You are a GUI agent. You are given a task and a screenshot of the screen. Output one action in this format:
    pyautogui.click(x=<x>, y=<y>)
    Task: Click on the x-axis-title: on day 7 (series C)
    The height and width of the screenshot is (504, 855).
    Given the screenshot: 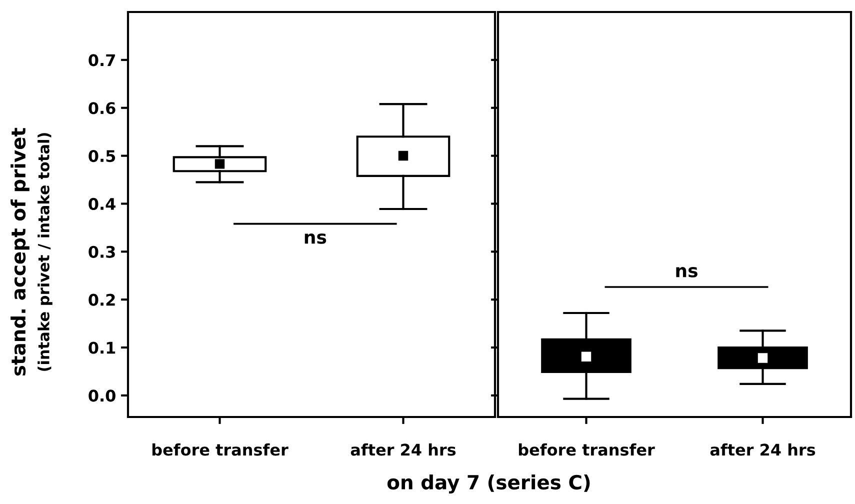 What is the action you would take?
    pyautogui.click(x=488, y=484)
    